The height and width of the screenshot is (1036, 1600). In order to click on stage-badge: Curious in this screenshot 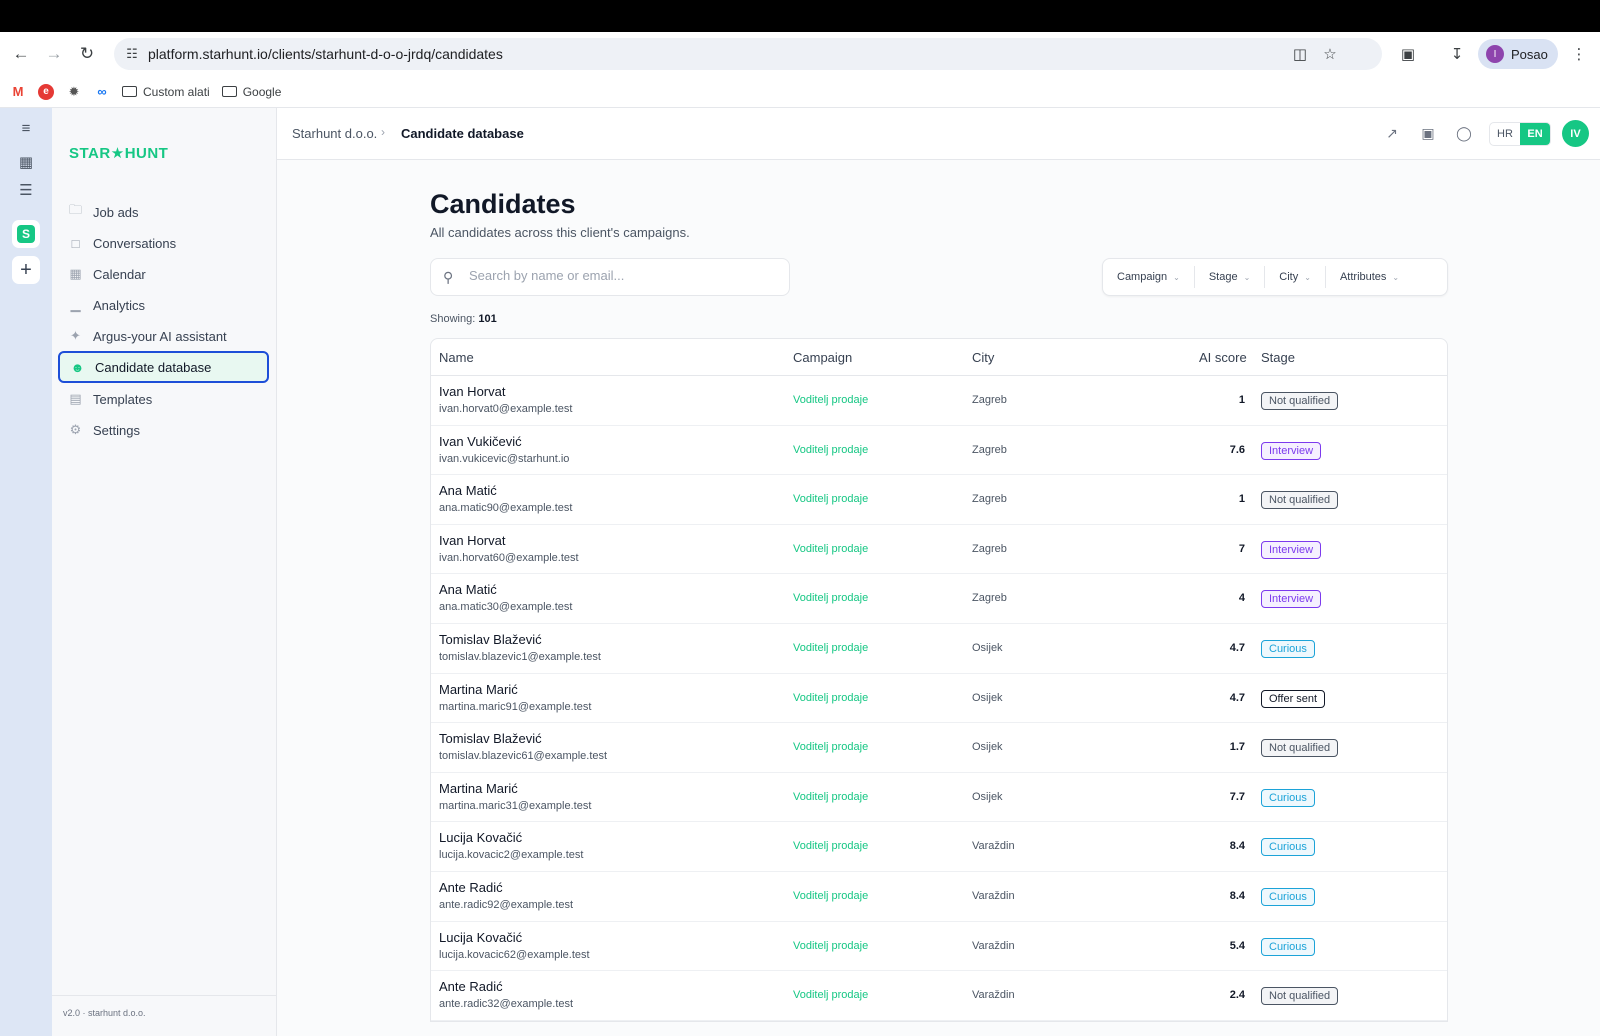, I will do `click(1288, 797)`.